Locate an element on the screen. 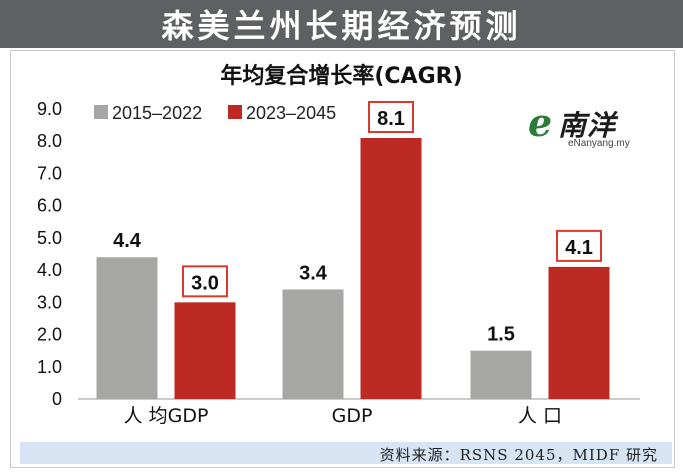 This screenshot has height=474, width=683. category-label: 人 口 is located at coordinates (540, 416).